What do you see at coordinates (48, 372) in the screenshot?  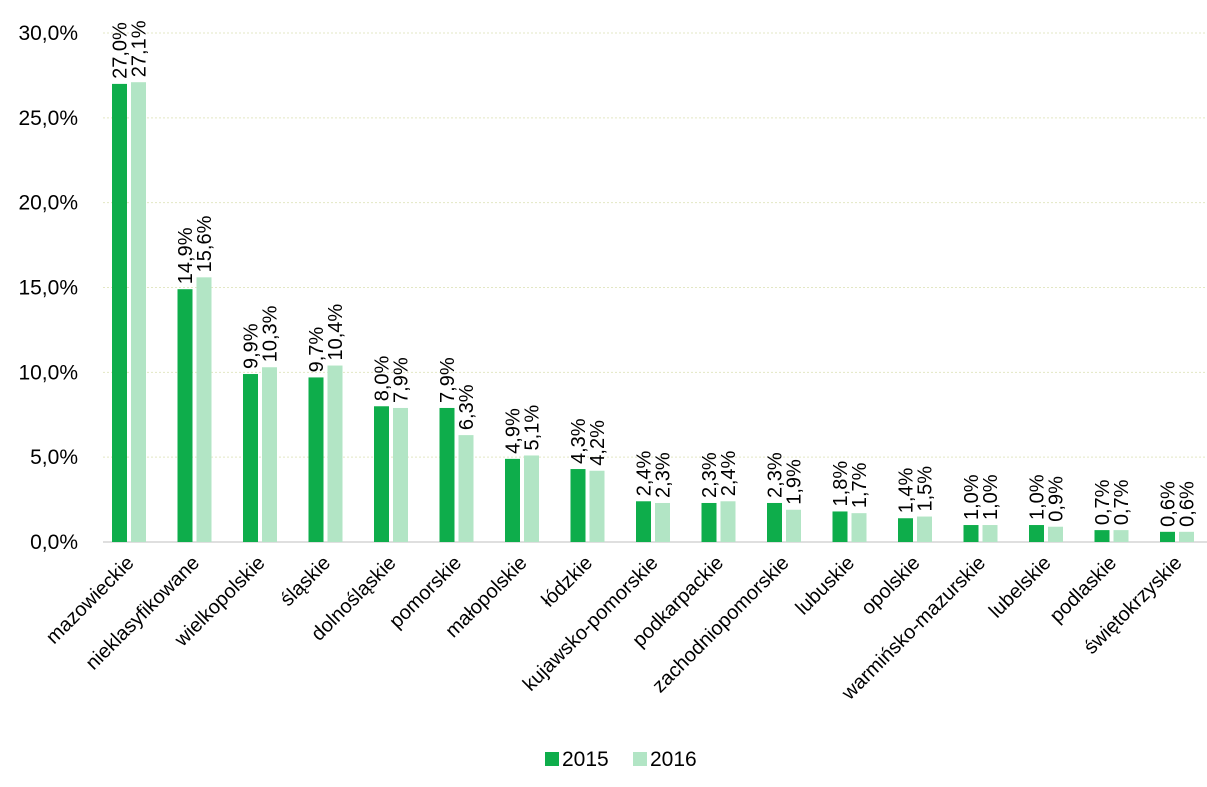 I see `y-tick-label: 10,0%` at bounding box center [48, 372].